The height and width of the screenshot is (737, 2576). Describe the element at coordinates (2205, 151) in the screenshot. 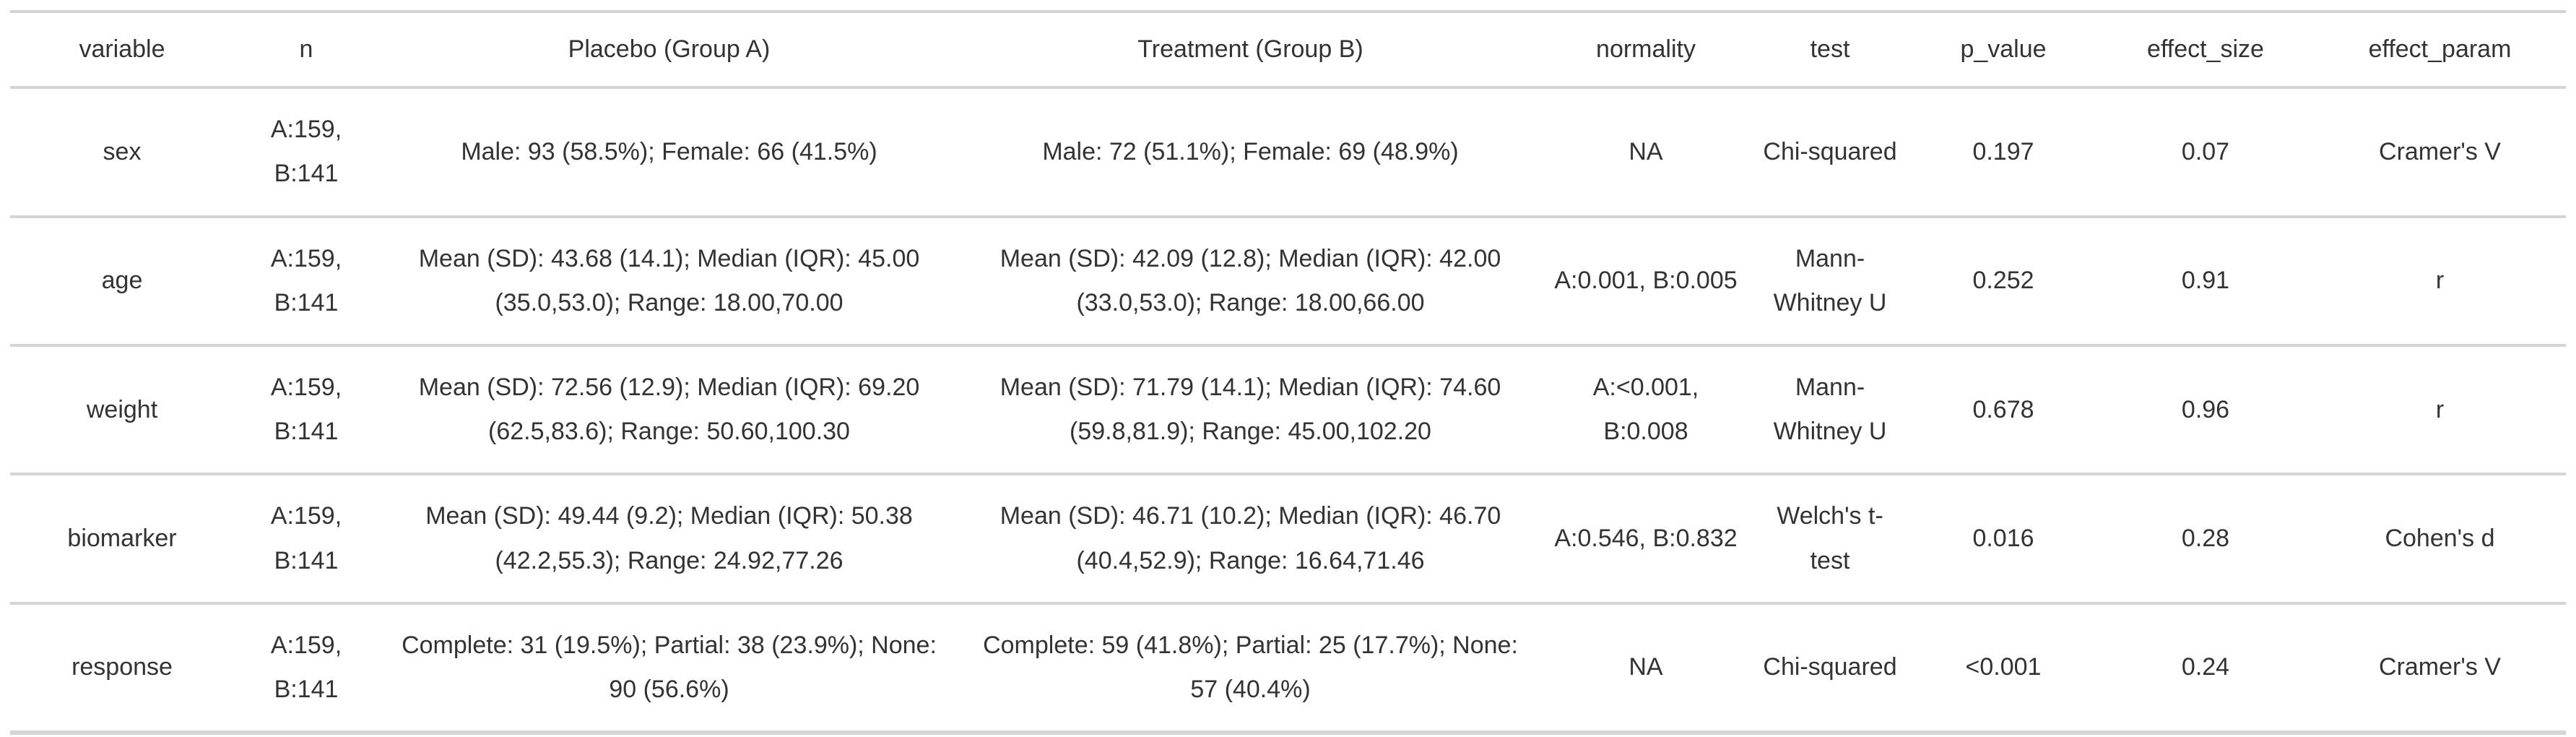

I see `cell-effect-size: 0.07` at that location.